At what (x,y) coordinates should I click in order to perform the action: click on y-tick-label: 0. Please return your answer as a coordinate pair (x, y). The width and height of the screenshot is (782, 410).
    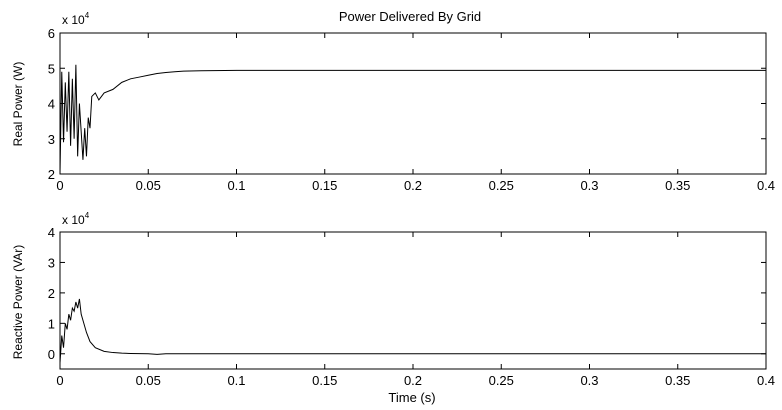
    Looking at the image, I should click on (51, 354).